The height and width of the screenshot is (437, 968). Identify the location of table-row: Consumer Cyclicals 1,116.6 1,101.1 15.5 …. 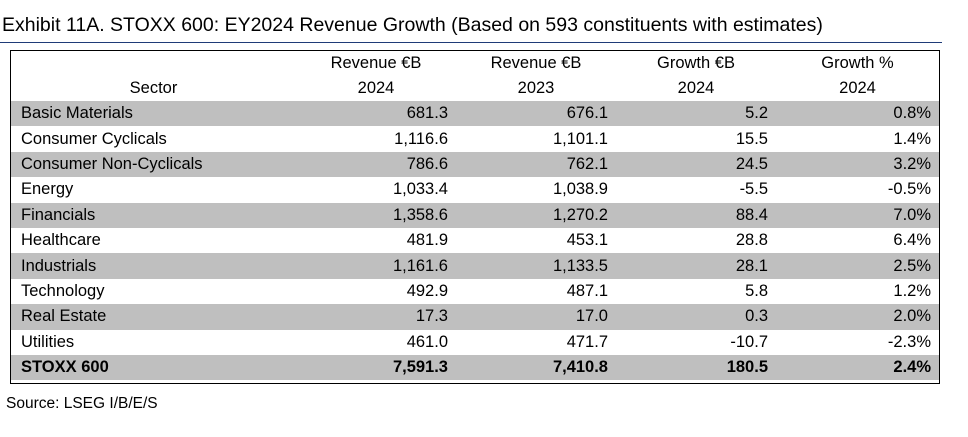
(475, 138).